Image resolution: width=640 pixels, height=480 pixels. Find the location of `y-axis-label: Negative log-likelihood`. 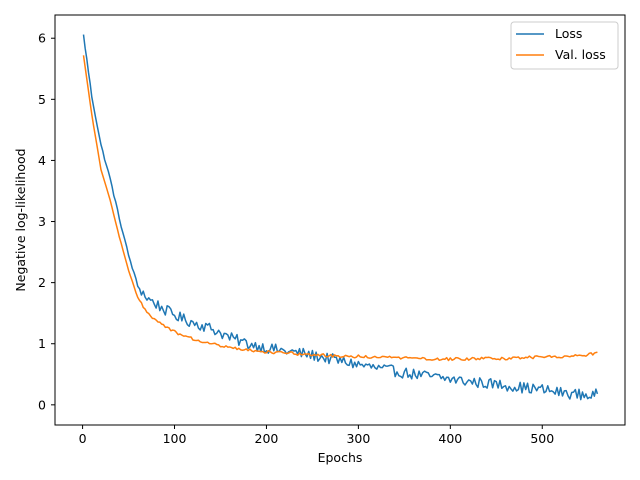

y-axis-label: Negative log-likelihood is located at coordinates (20, 219).